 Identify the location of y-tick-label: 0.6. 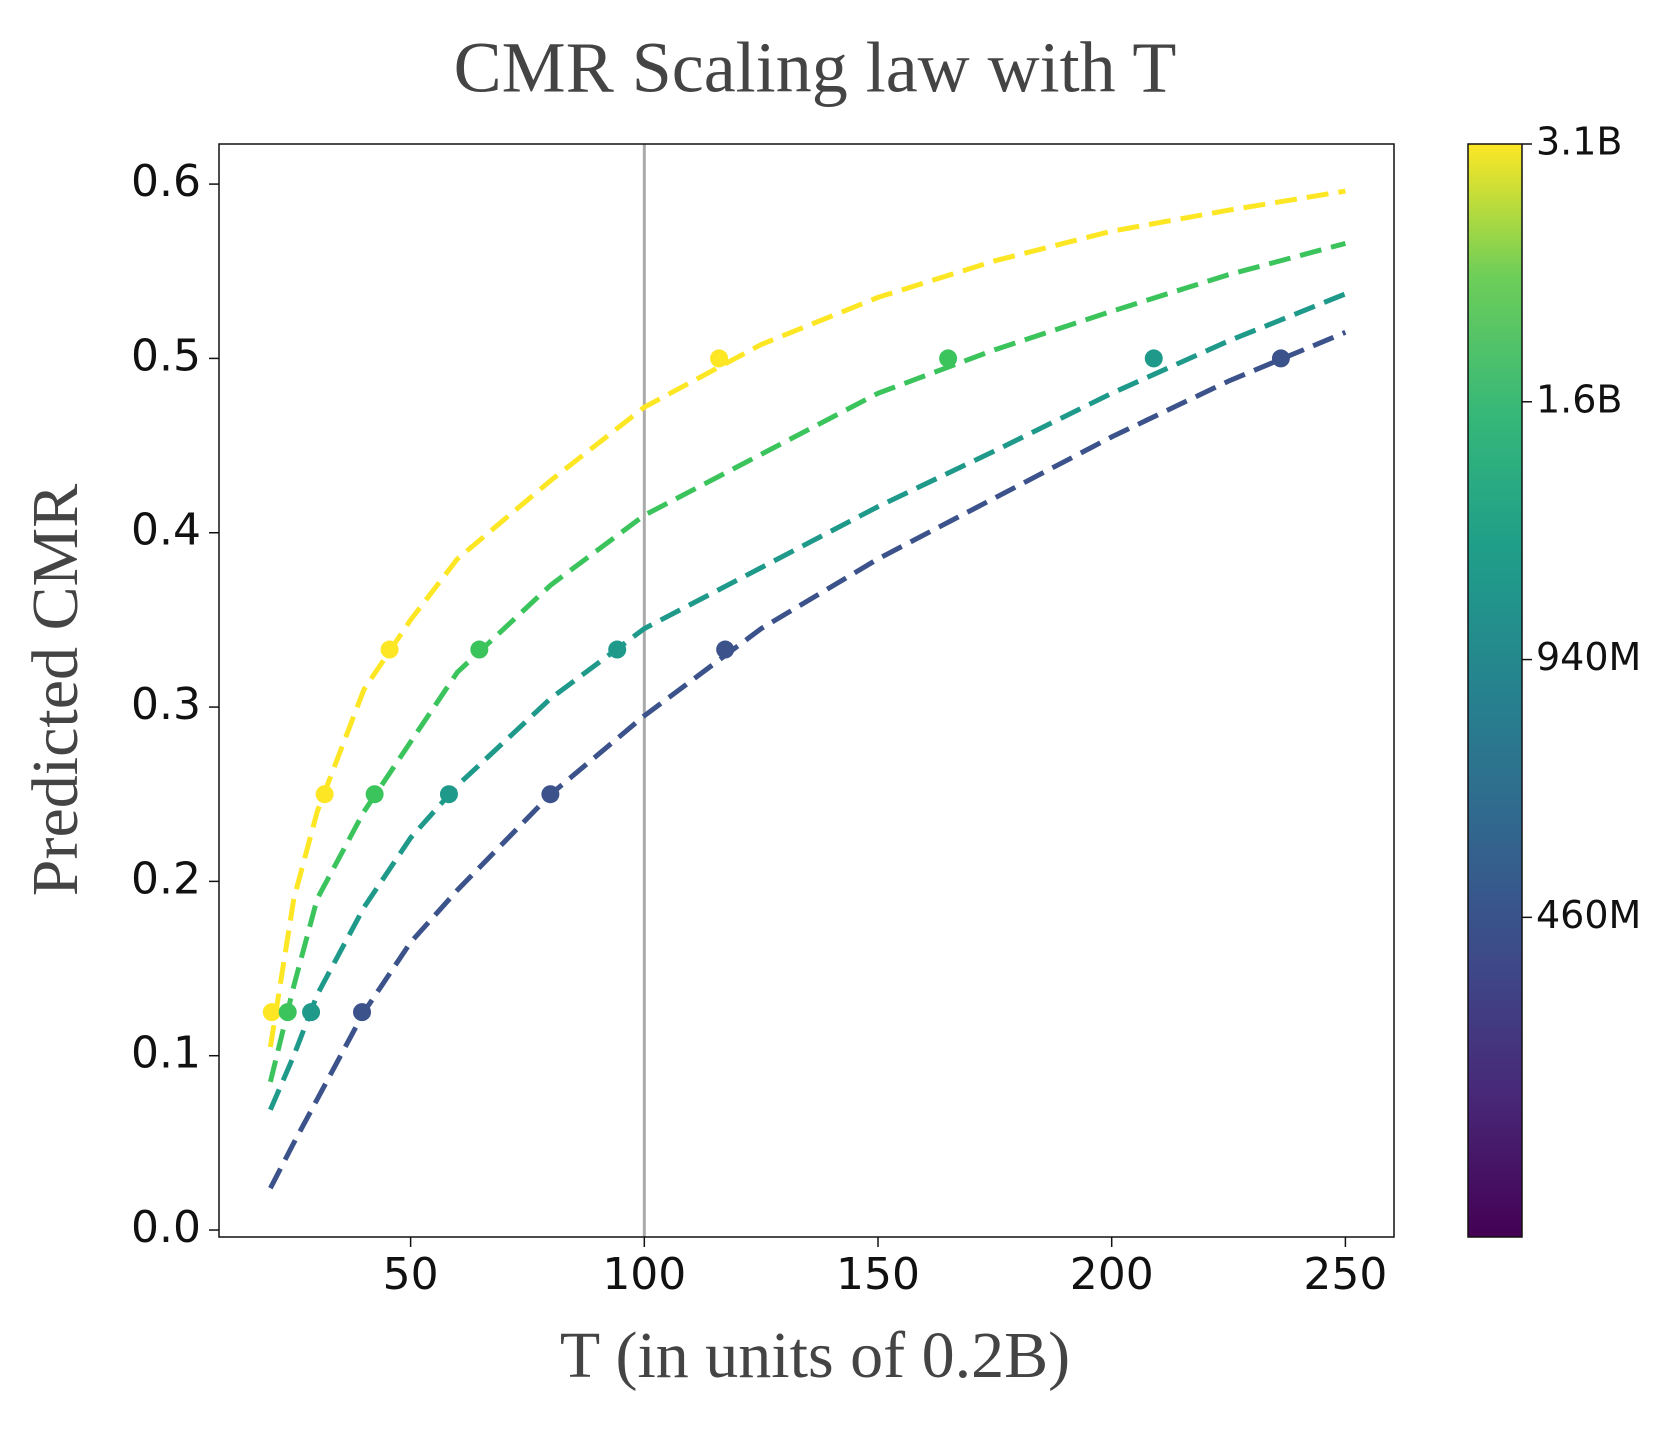
(166, 181).